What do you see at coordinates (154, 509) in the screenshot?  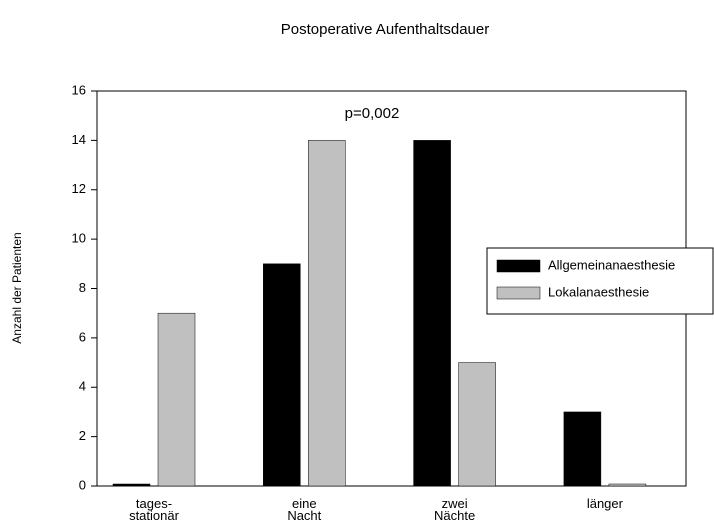 I see `x-tick-label: tages-stationär` at bounding box center [154, 509].